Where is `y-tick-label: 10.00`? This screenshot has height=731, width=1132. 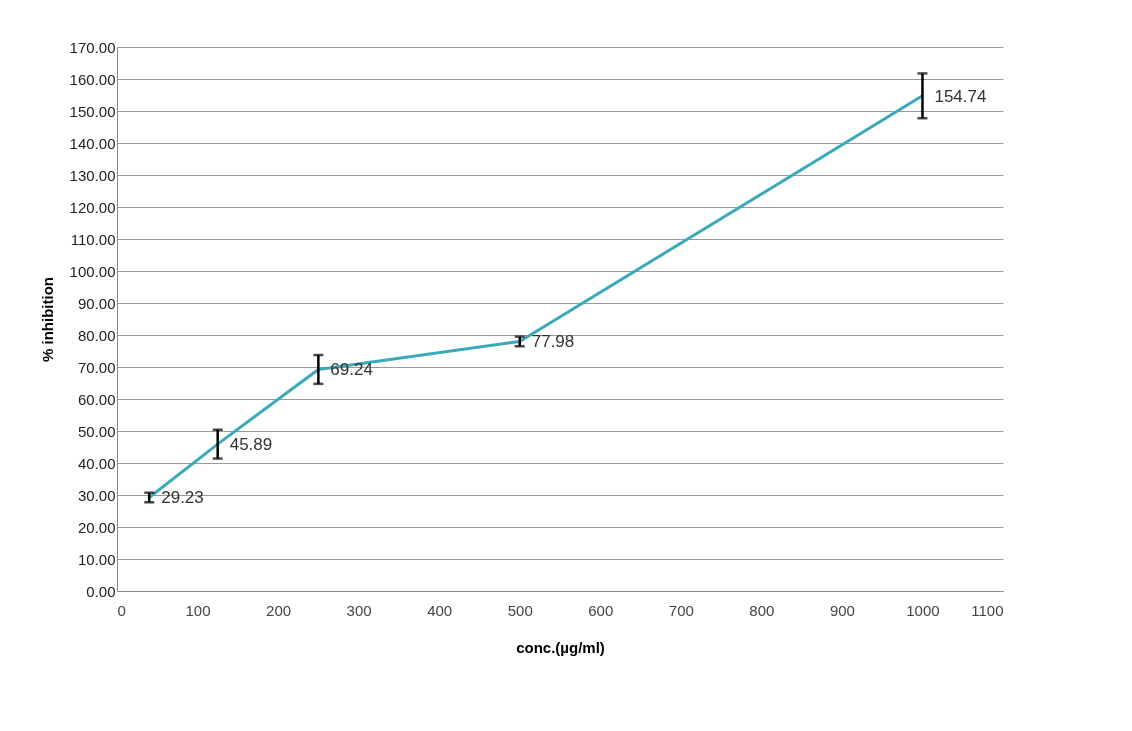
y-tick-label: 10.00 is located at coordinates (96, 559).